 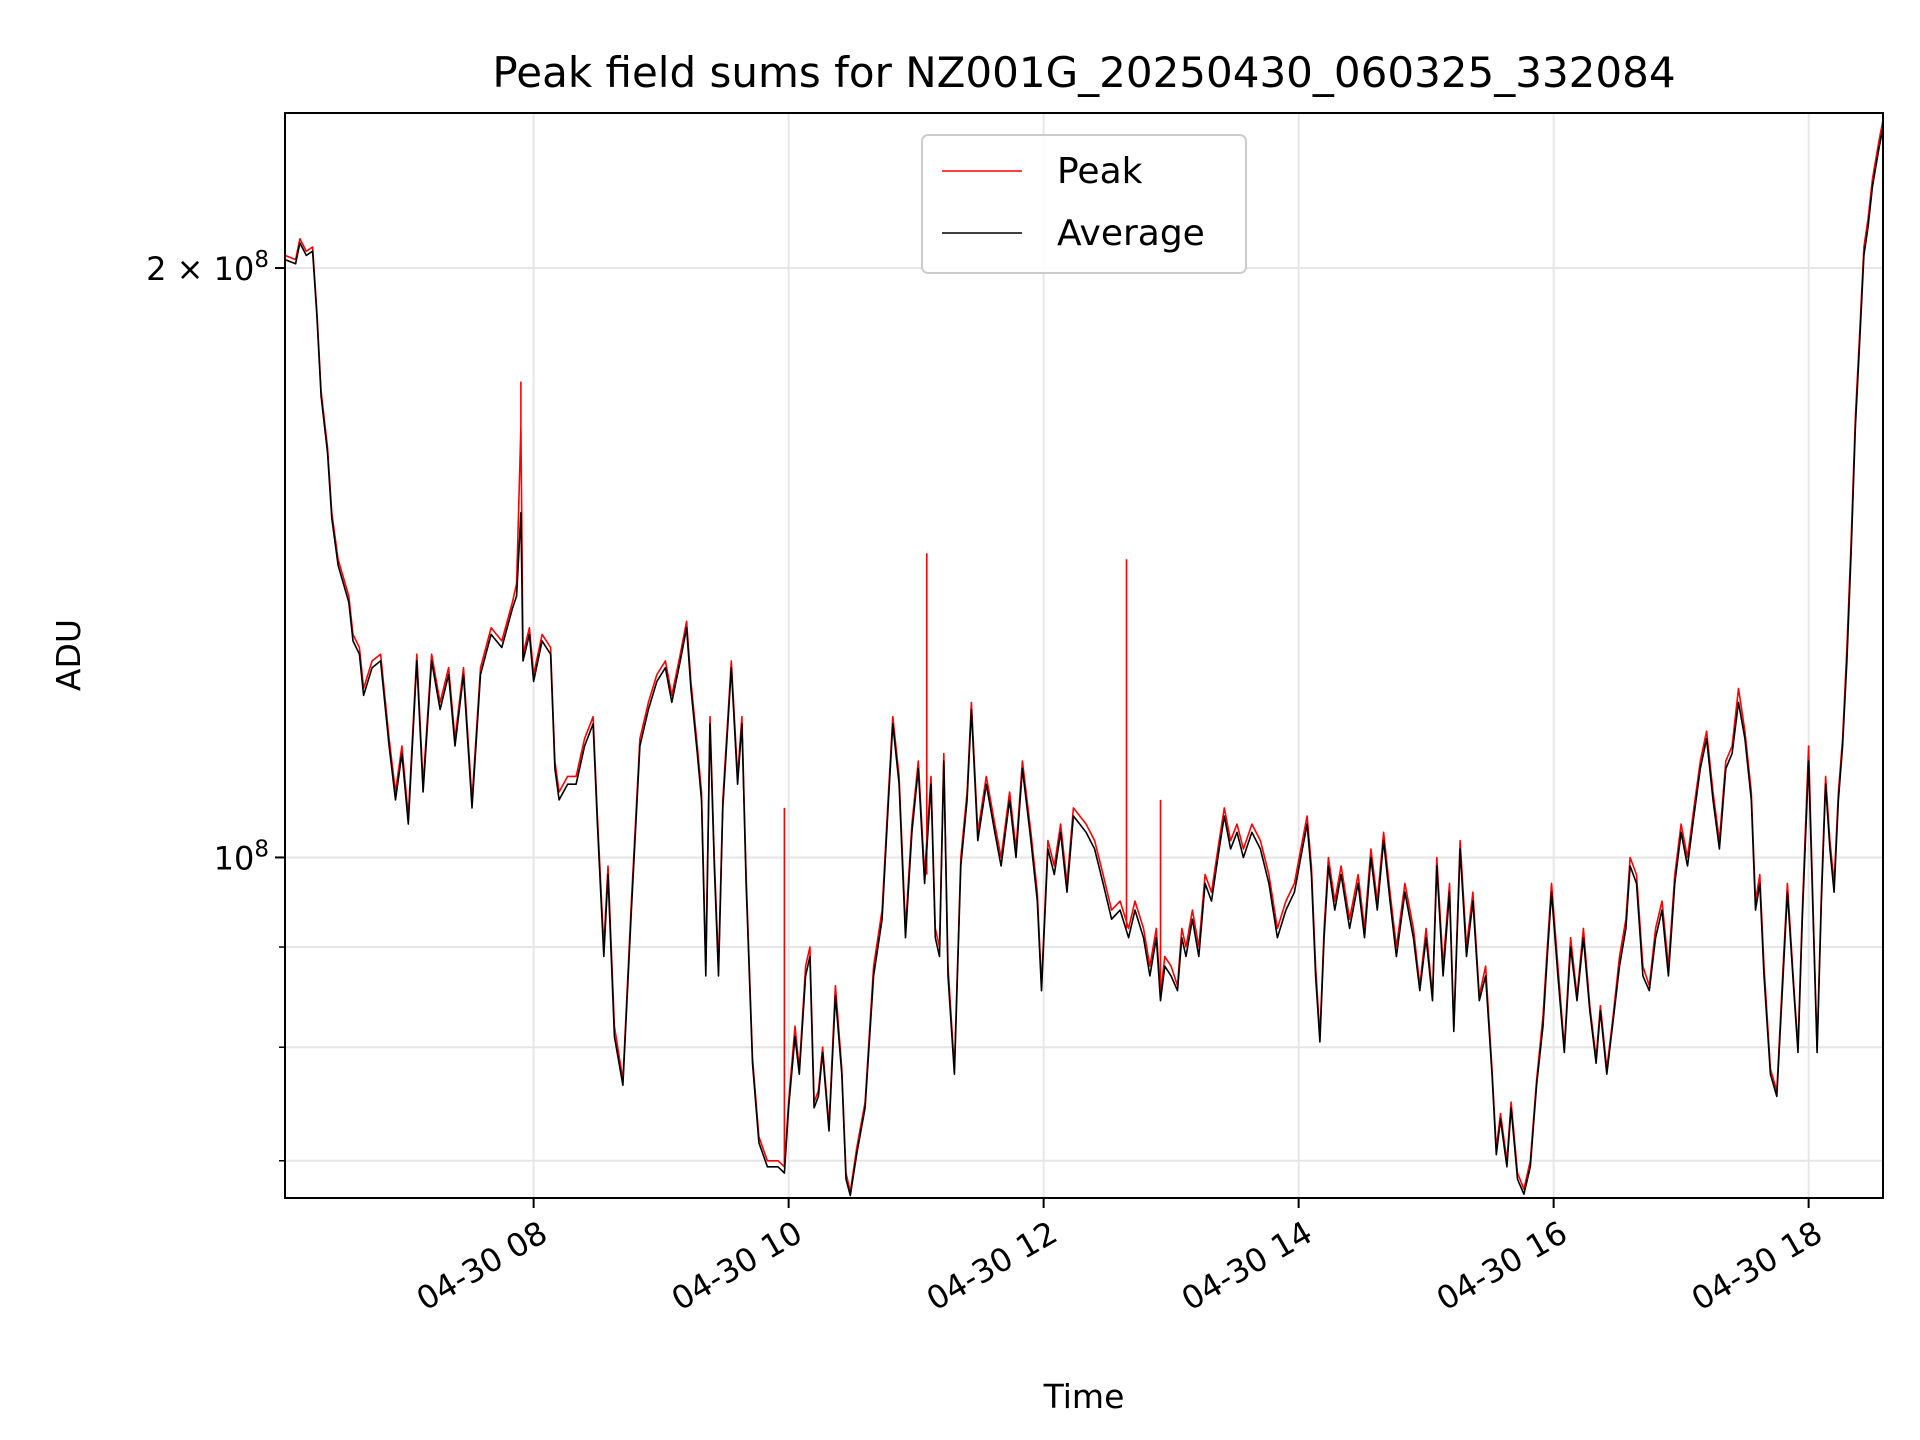 I want to click on legend: Peak Average, so click(x=1084, y=204).